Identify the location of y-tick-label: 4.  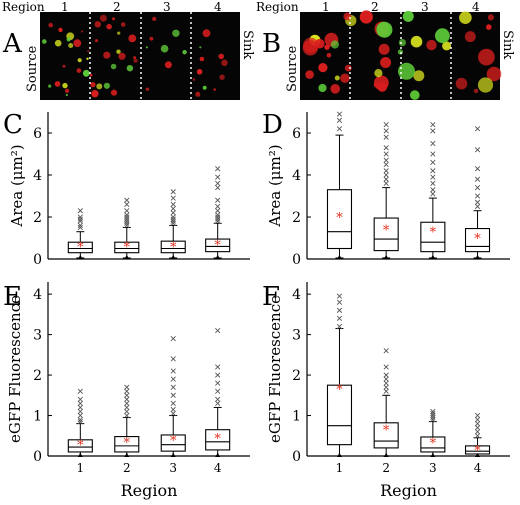
(37, 295).